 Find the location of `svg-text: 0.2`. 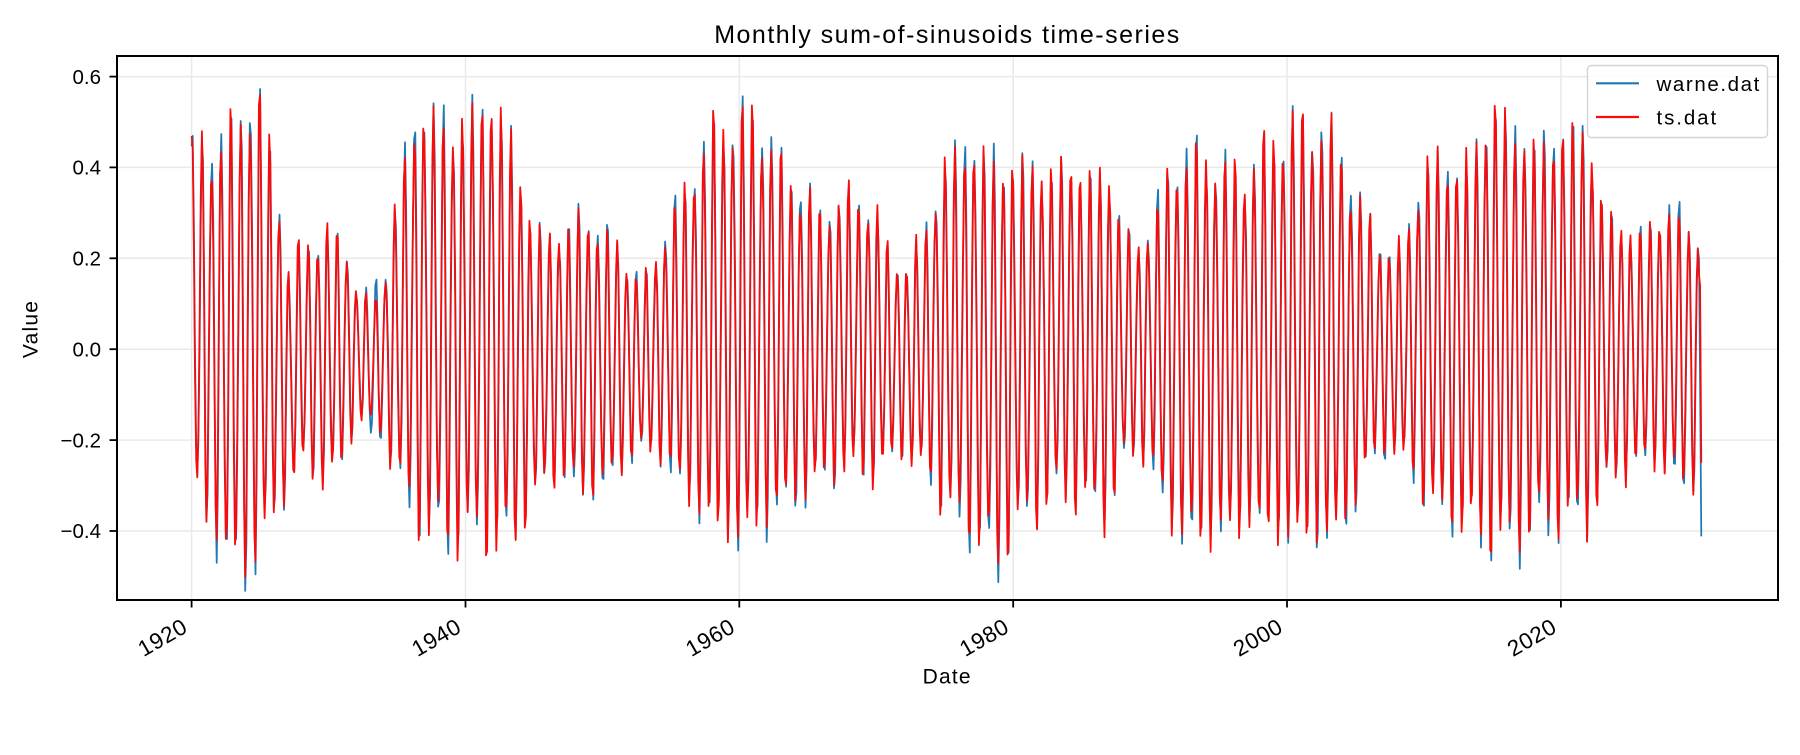

svg-text: 0.2 is located at coordinates (87, 259).